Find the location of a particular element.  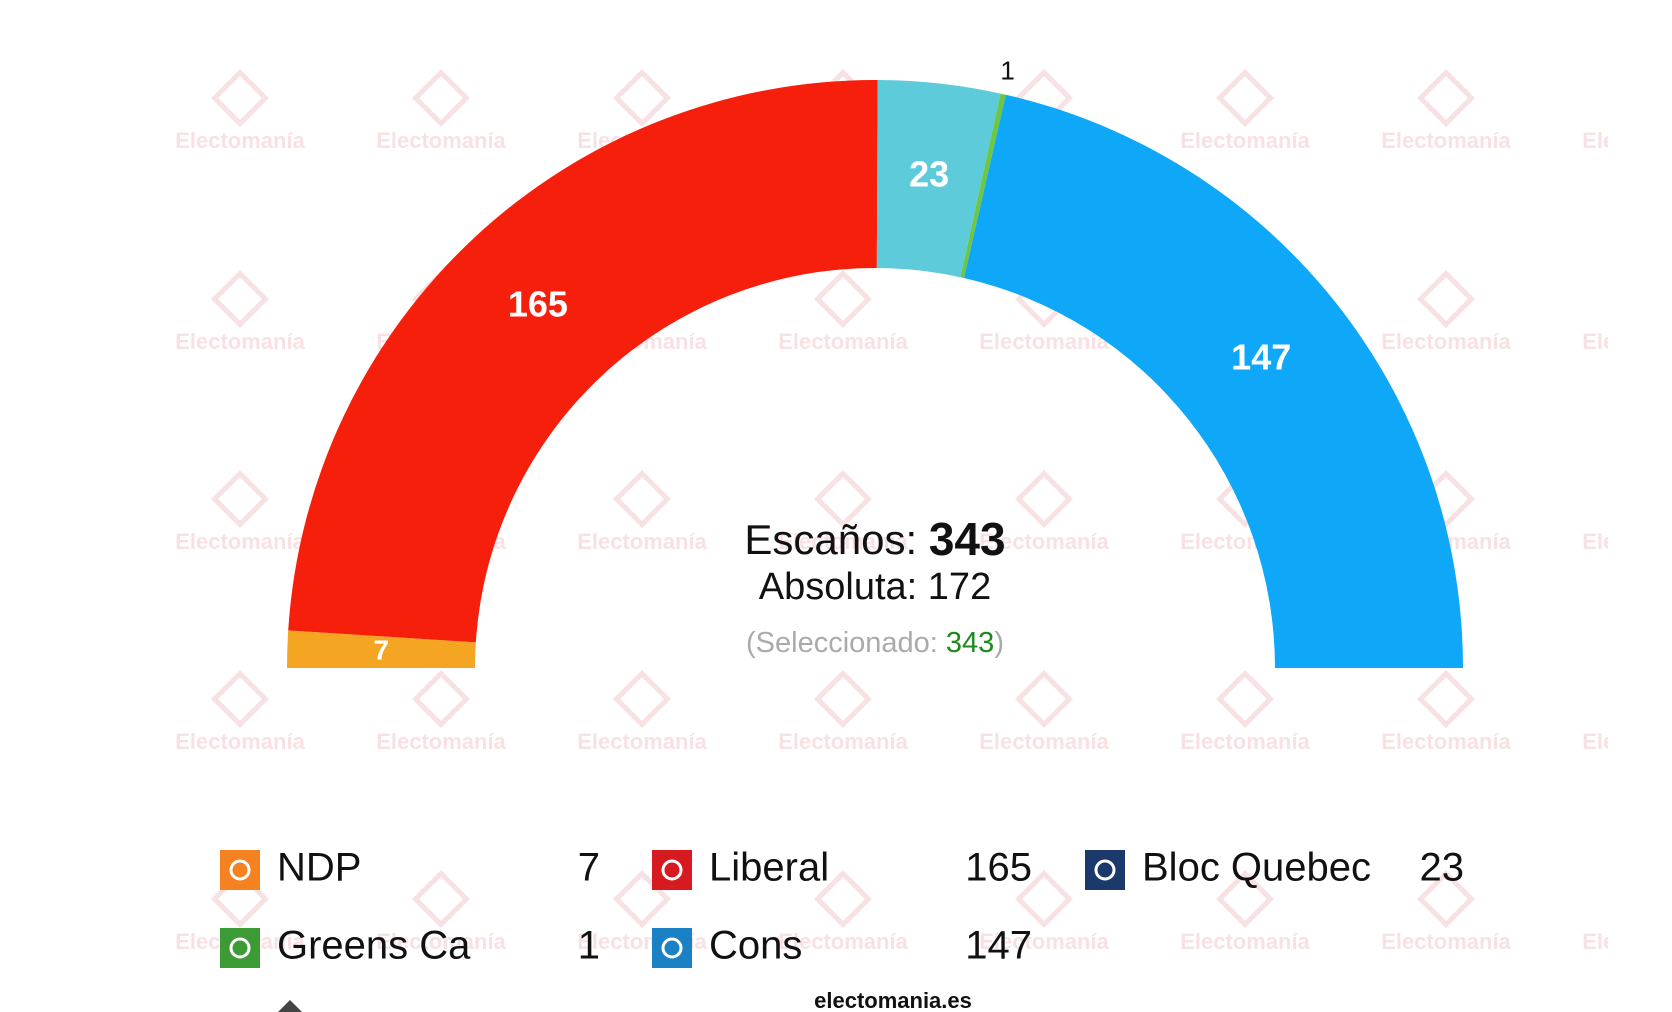

legend-value: 165 is located at coordinates (998, 868).